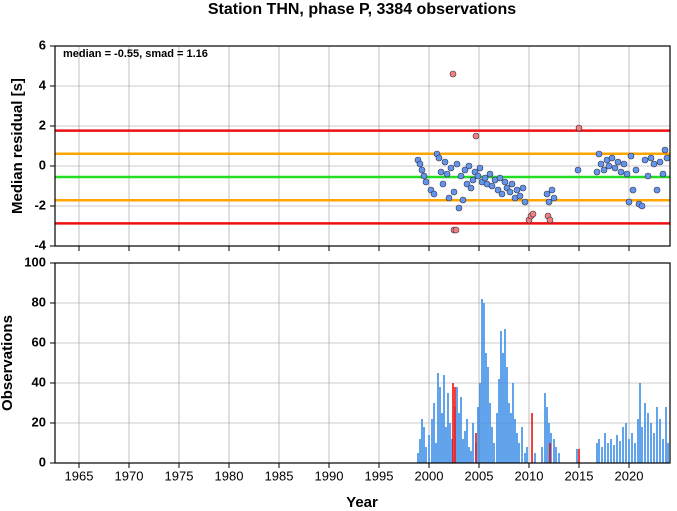 The width and height of the screenshot is (677, 511). I want to click on y-tick-label: 4, so click(43, 84).